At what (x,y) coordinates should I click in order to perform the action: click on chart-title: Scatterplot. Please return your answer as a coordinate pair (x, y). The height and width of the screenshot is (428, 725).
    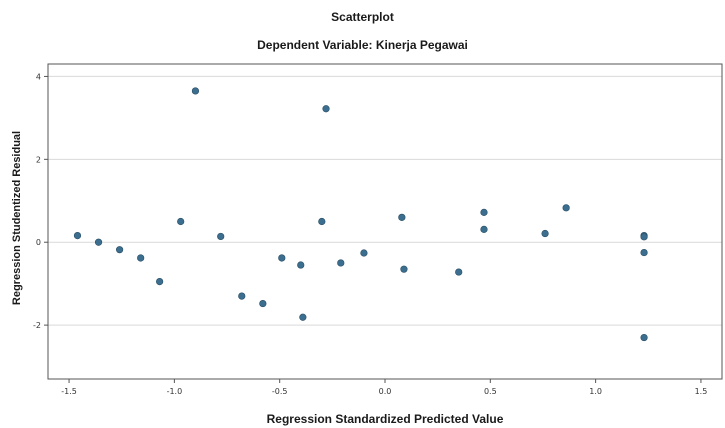
    Looking at the image, I should click on (362, 17).